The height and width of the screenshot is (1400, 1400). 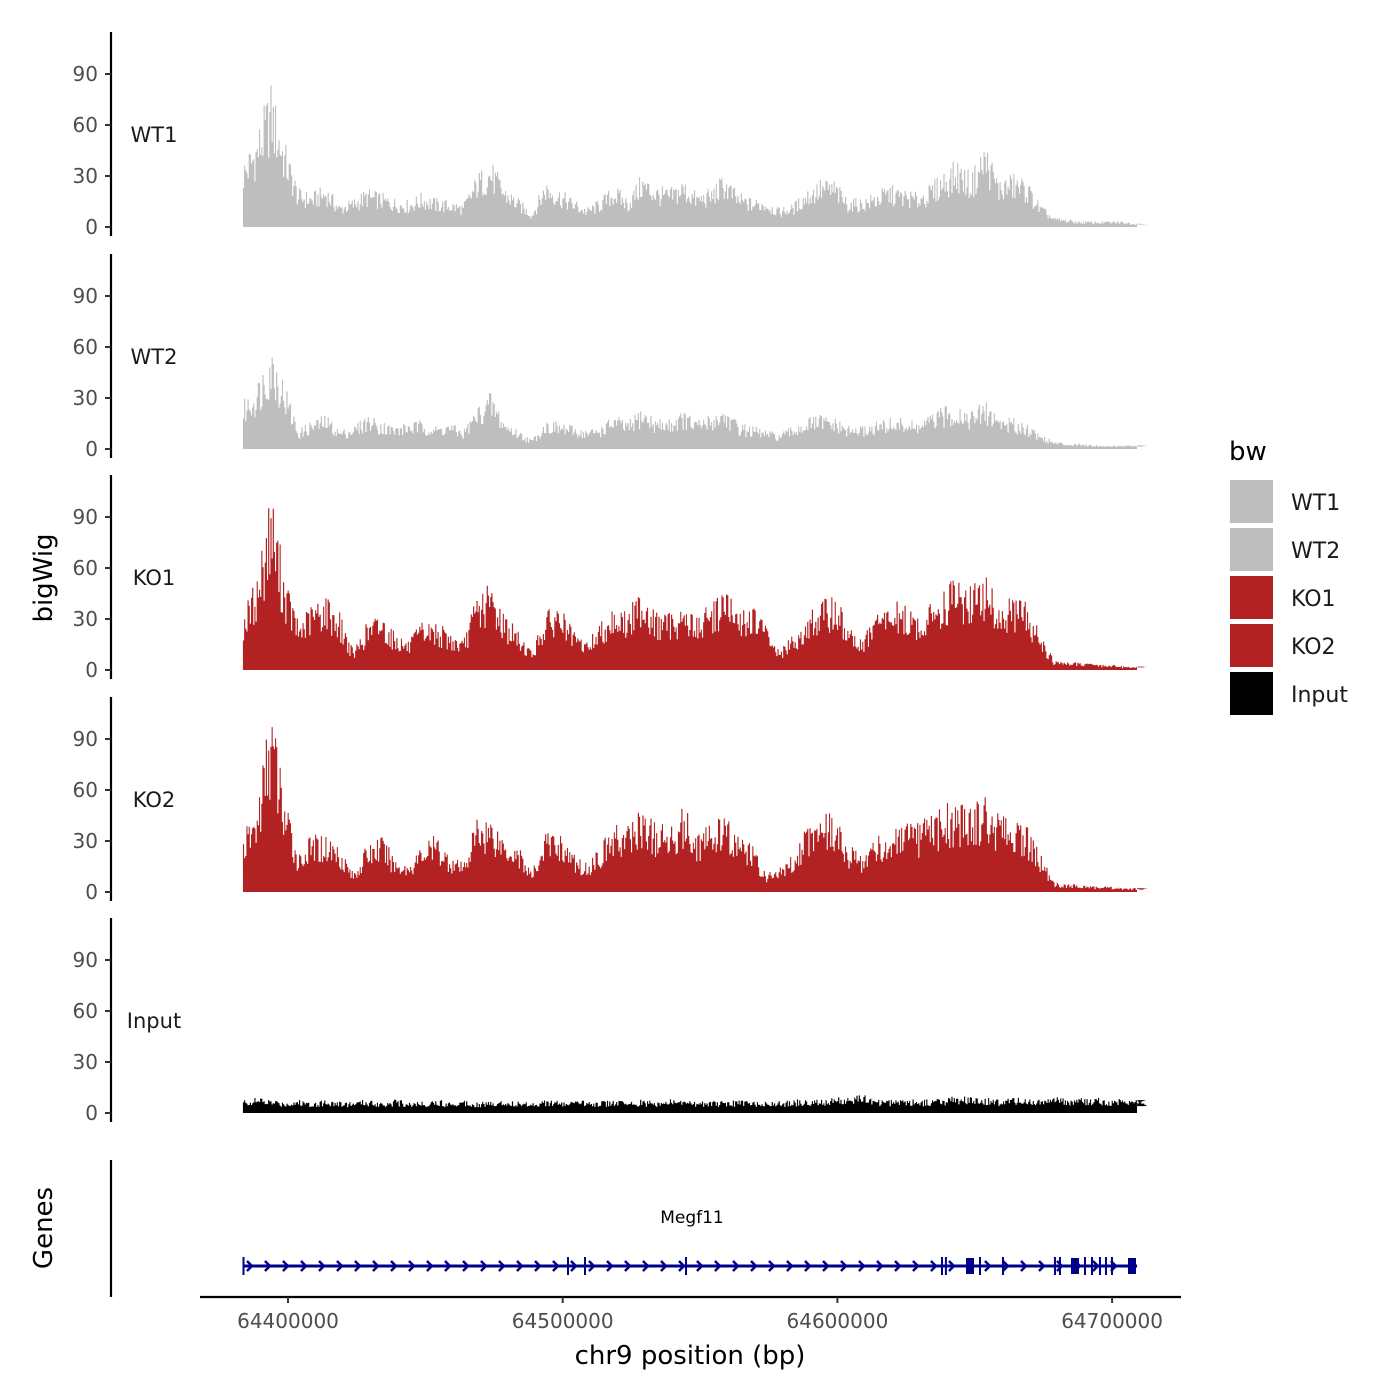 What do you see at coordinates (1251, 597) in the screenshot?
I see `legend-key-ko1` at bounding box center [1251, 597].